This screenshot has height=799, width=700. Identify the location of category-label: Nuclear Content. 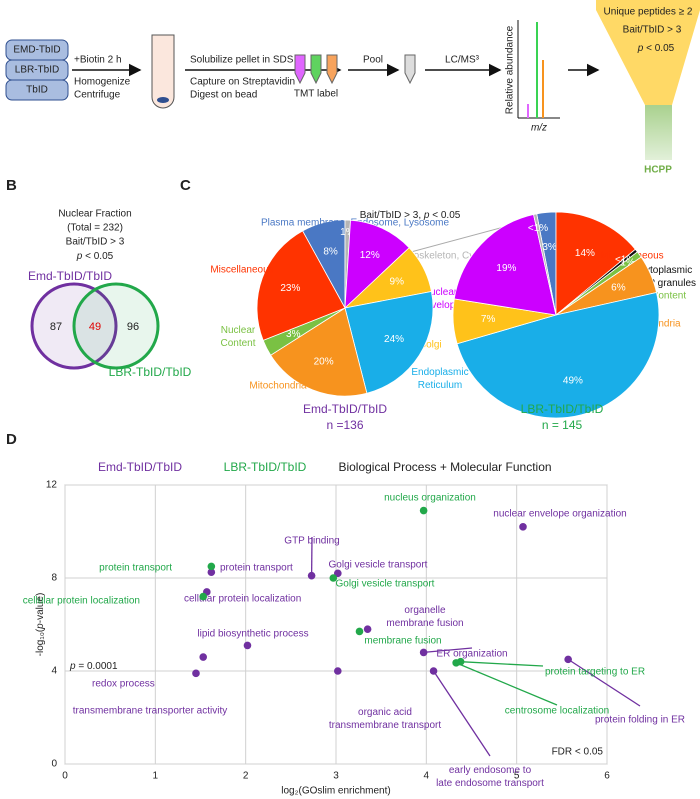
(237, 337).